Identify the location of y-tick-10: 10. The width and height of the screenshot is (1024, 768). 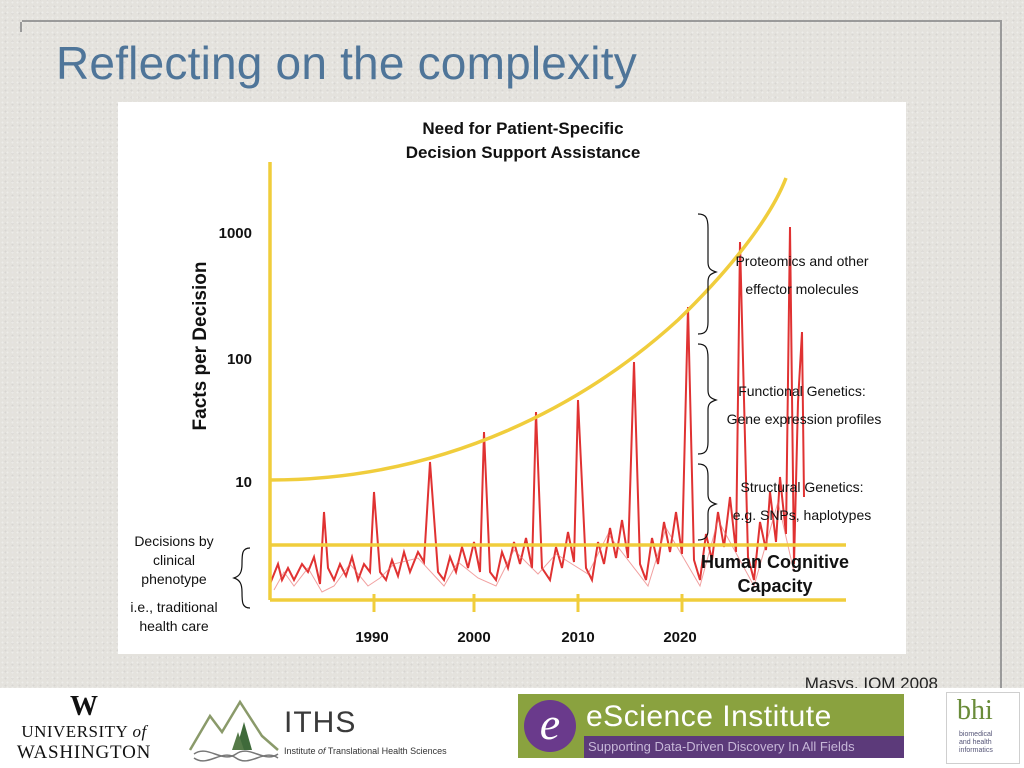
(243, 482).